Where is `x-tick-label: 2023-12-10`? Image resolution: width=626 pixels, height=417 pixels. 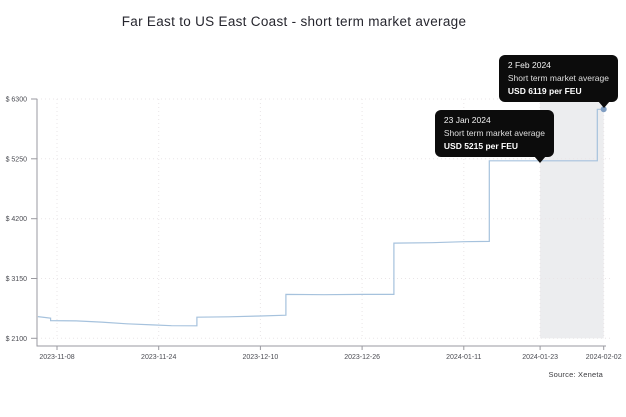 x-tick-label: 2023-12-10 is located at coordinates (260, 357).